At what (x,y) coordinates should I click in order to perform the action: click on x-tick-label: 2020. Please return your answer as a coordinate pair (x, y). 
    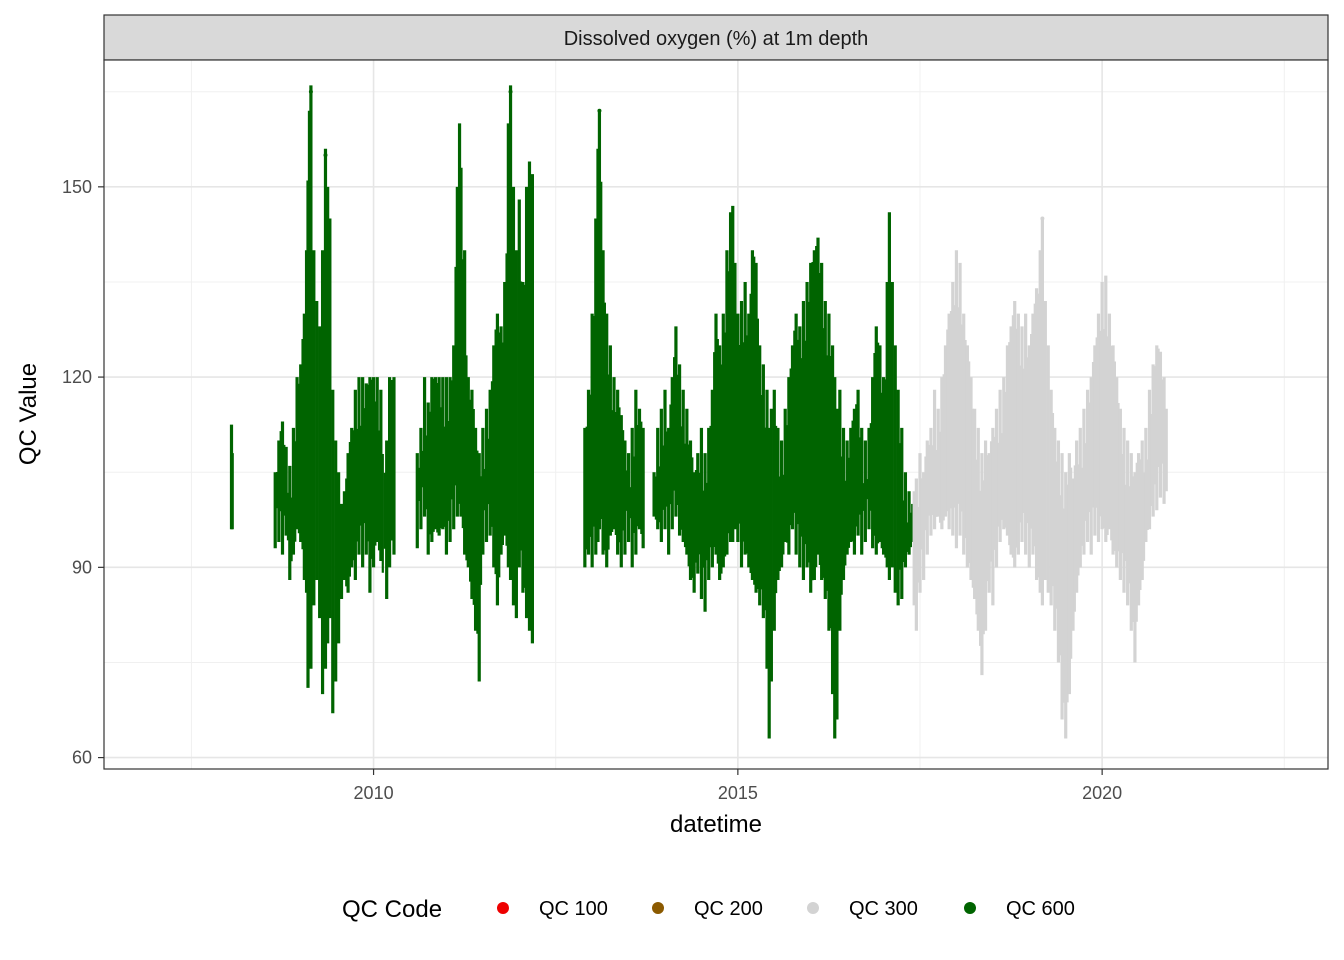
    Looking at the image, I should click on (1102, 793).